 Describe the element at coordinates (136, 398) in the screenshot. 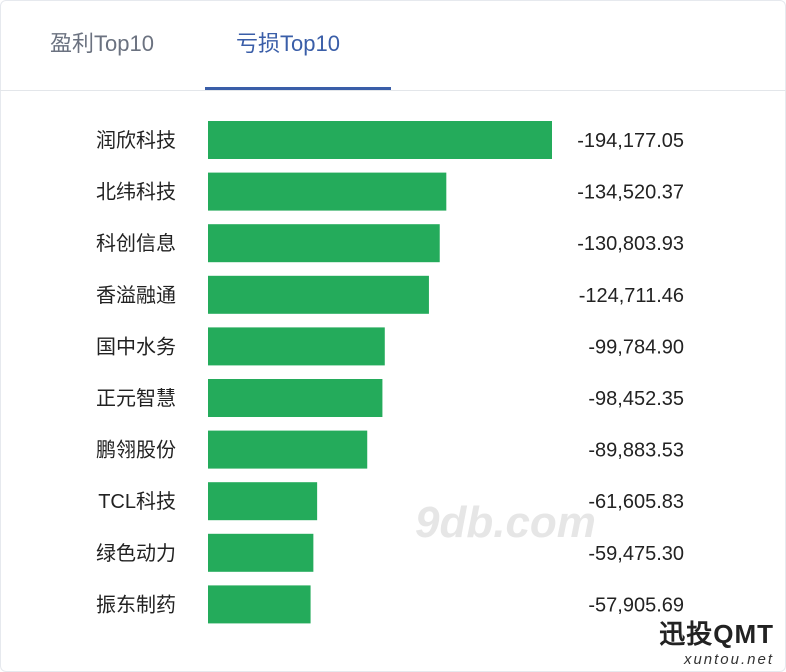

I see `category-label: 正元智慧` at that location.